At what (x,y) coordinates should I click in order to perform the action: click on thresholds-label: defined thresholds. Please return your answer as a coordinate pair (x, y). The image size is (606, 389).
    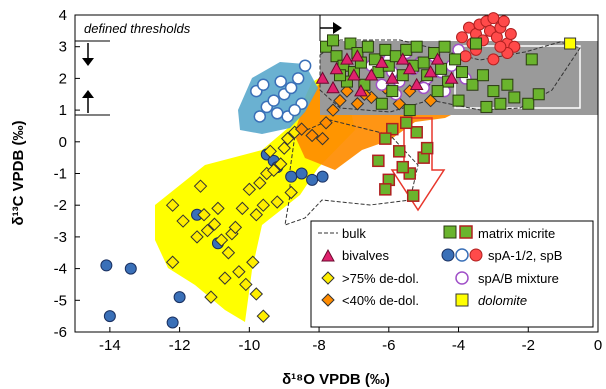
    Looking at the image, I should click on (137, 28).